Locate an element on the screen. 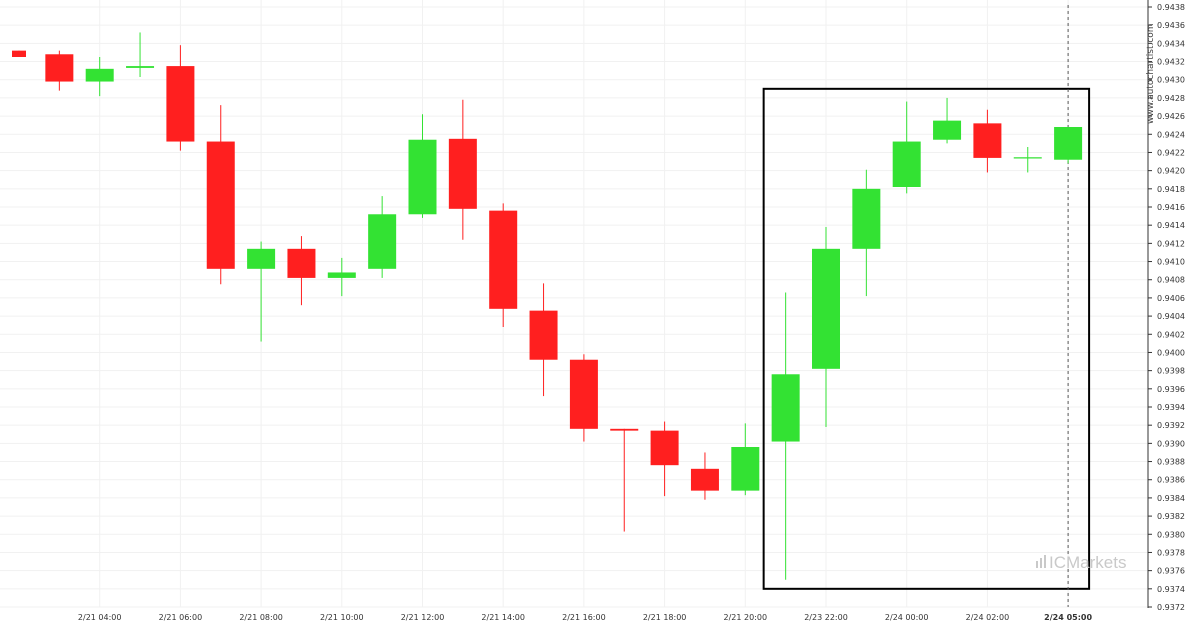  y-tick-label: 0.9390 is located at coordinates (1171, 443).